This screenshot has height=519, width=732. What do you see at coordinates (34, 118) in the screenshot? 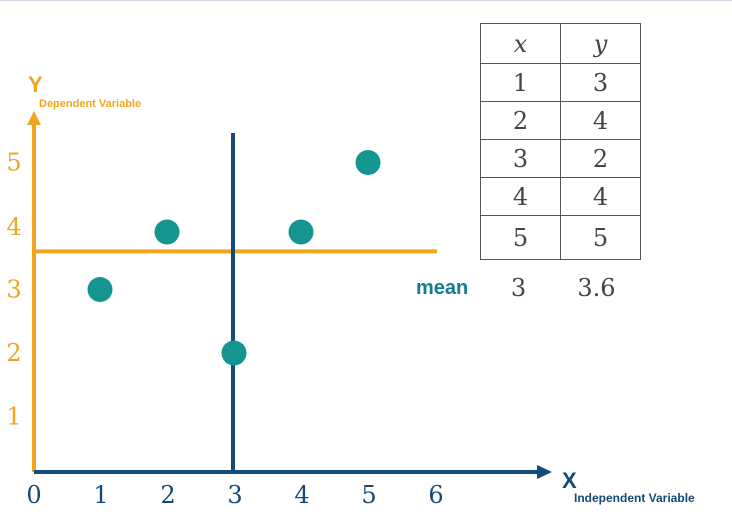
I see `y-axis-arrow` at bounding box center [34, 118].